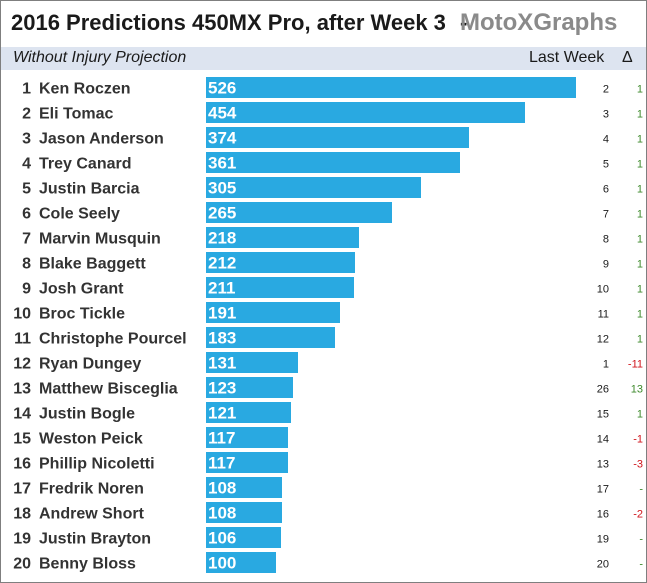  I want to click on last-week-value: 19, so click(603, 540).